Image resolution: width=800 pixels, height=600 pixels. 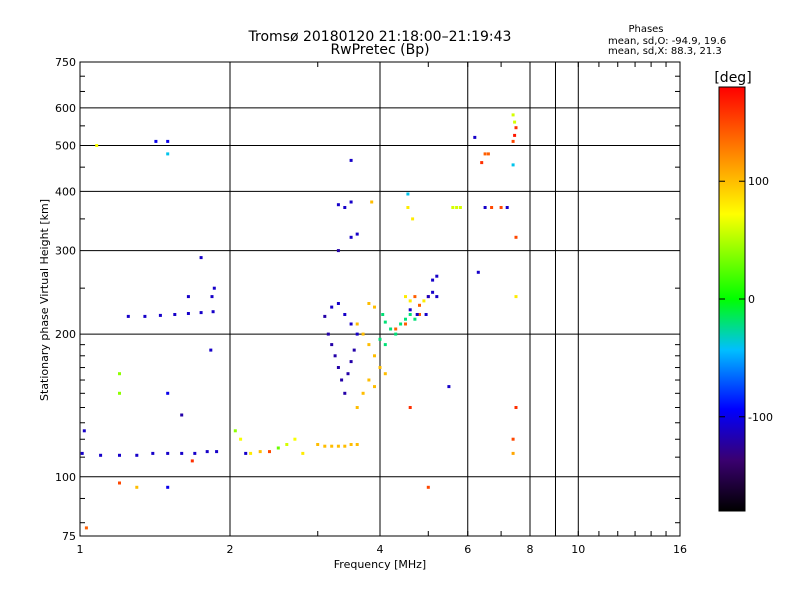 I want to click on x-tick-label: 4, so click(x=380, y=549).